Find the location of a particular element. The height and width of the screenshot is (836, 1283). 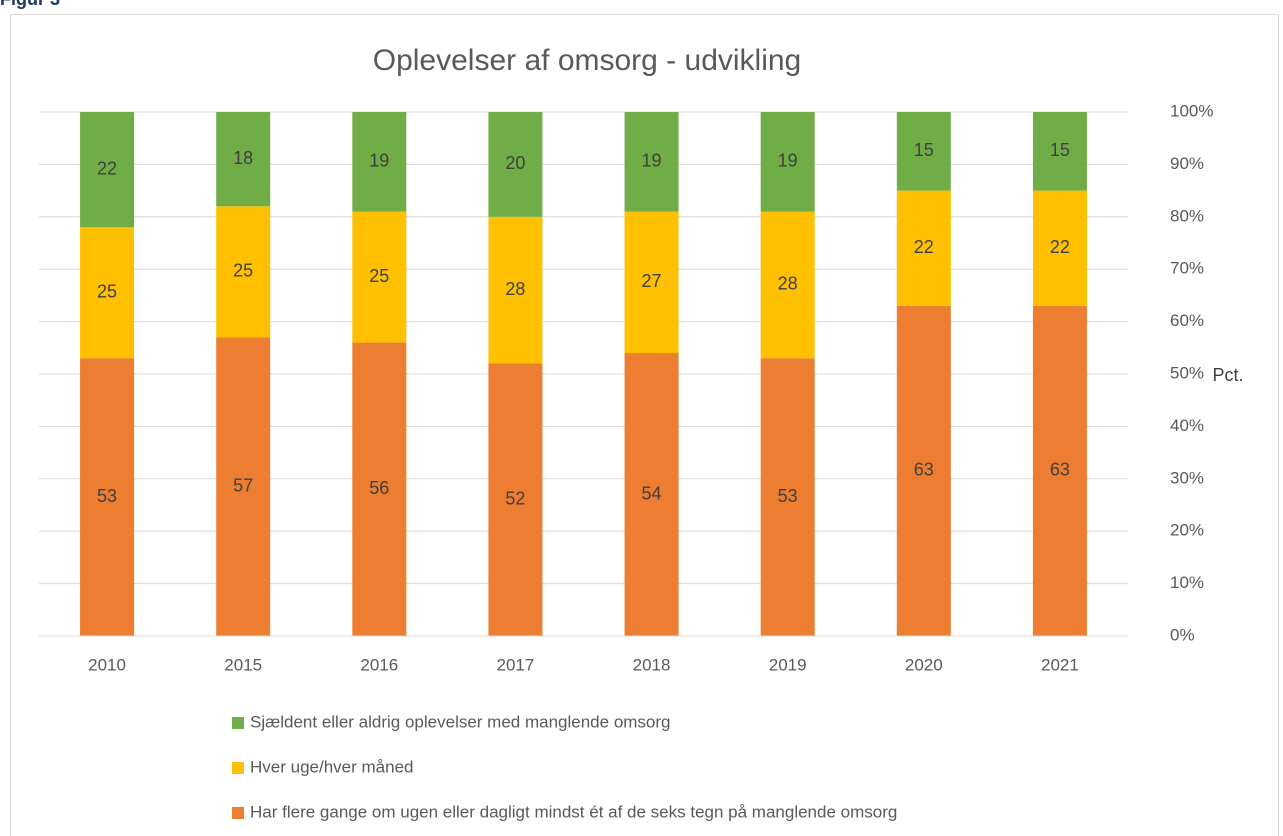

x-tick-label: 2020 is located at coordinates (924, 664).